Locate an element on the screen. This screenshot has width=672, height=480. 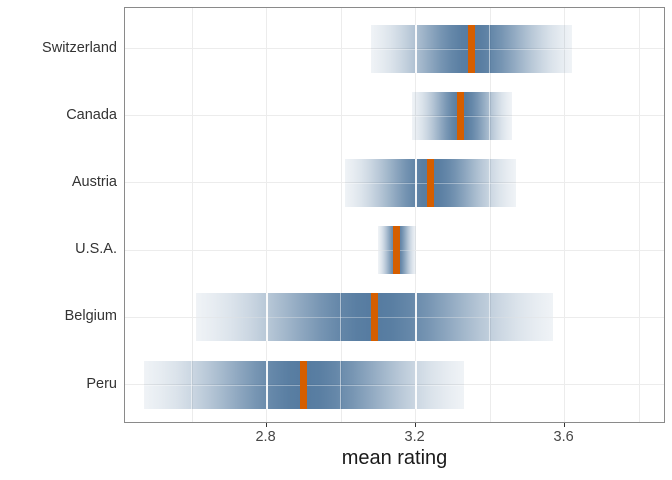
y-axis-label: Peru is located at coordinates (101, 383).